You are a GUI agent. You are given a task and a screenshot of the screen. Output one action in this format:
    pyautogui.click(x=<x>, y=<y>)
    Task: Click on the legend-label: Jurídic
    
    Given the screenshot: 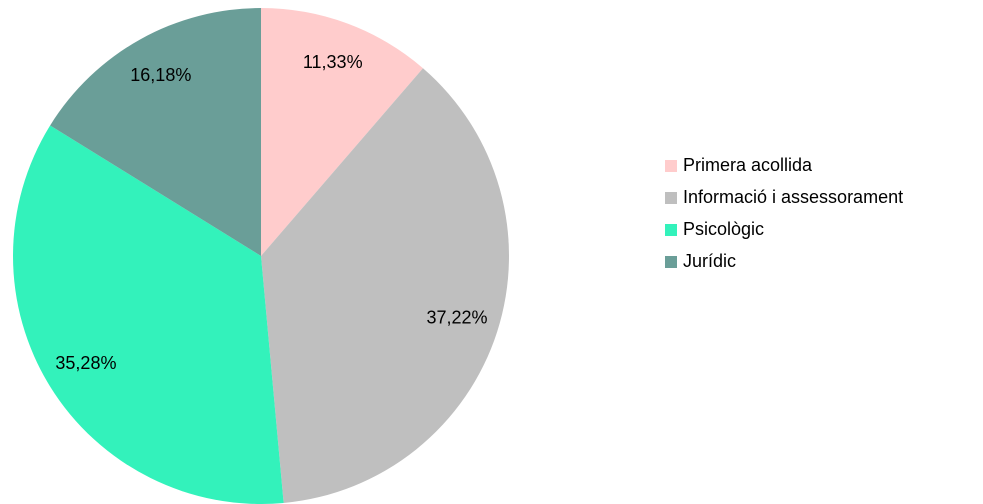 What is the action you would take?
    pyautogui.click(x=709, y=261)
    